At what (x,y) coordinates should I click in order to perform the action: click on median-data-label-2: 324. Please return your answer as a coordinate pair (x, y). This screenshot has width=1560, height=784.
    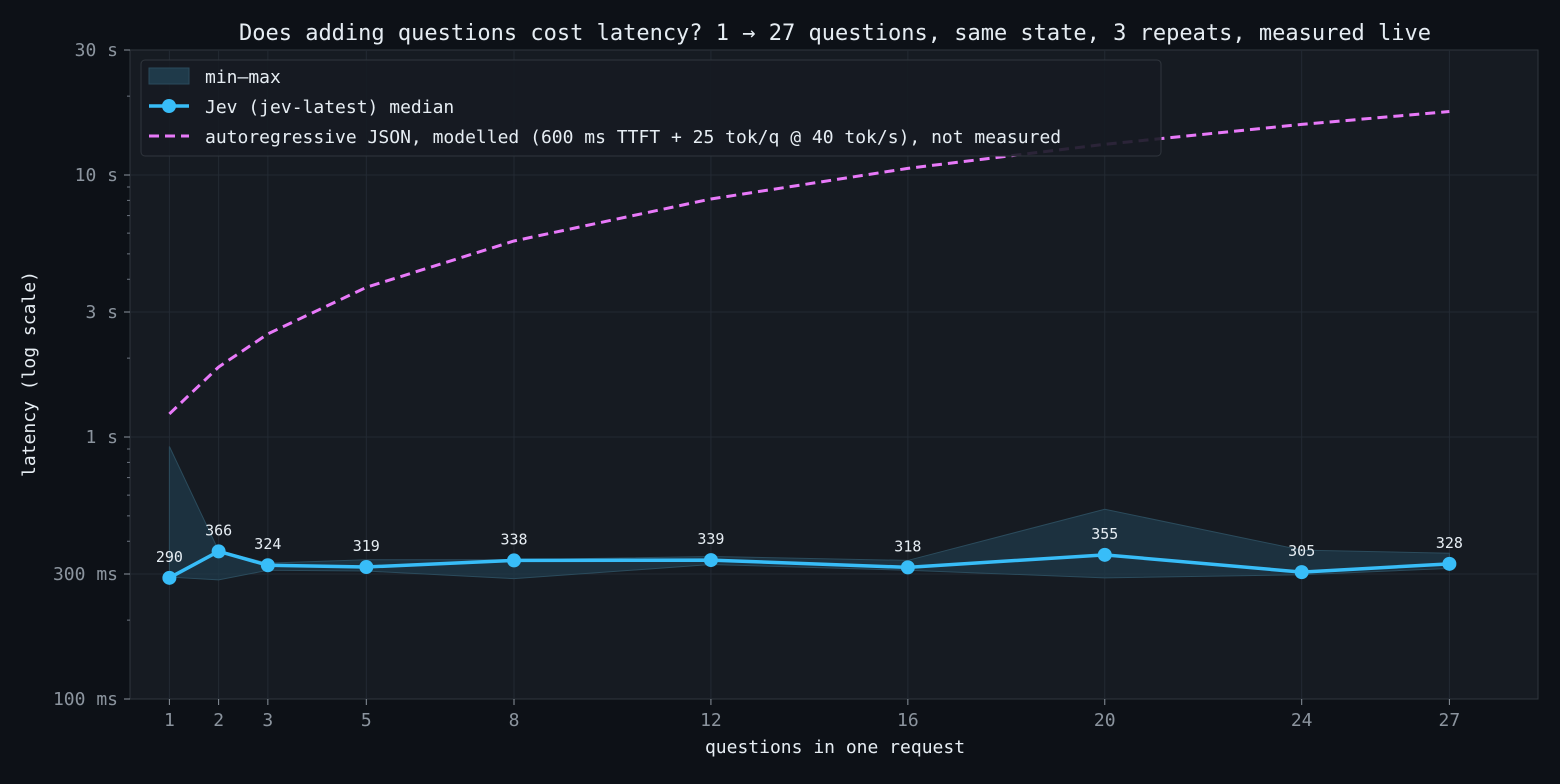
    Looking at the image, I should click on (267, 544).